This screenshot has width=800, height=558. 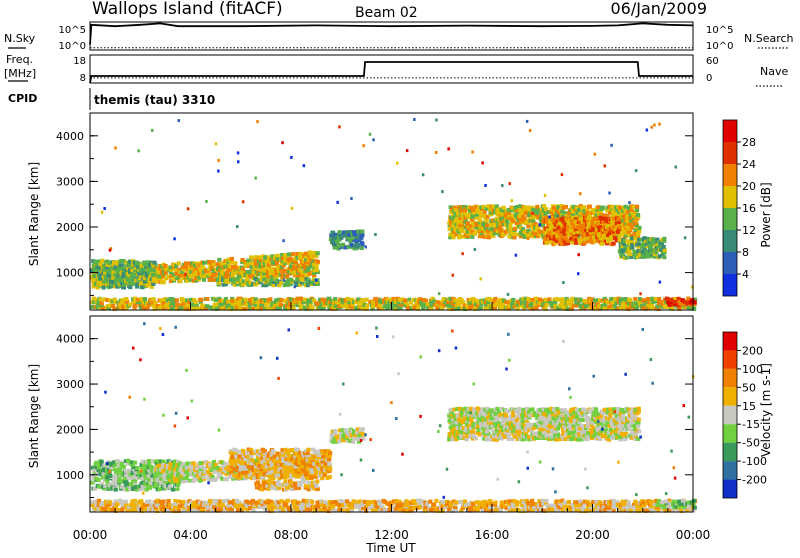 What do you see at coordinates (83, 78) in the screenshot?
I see `freq-tick-bottom: 8` at bounding box center [83, 78].